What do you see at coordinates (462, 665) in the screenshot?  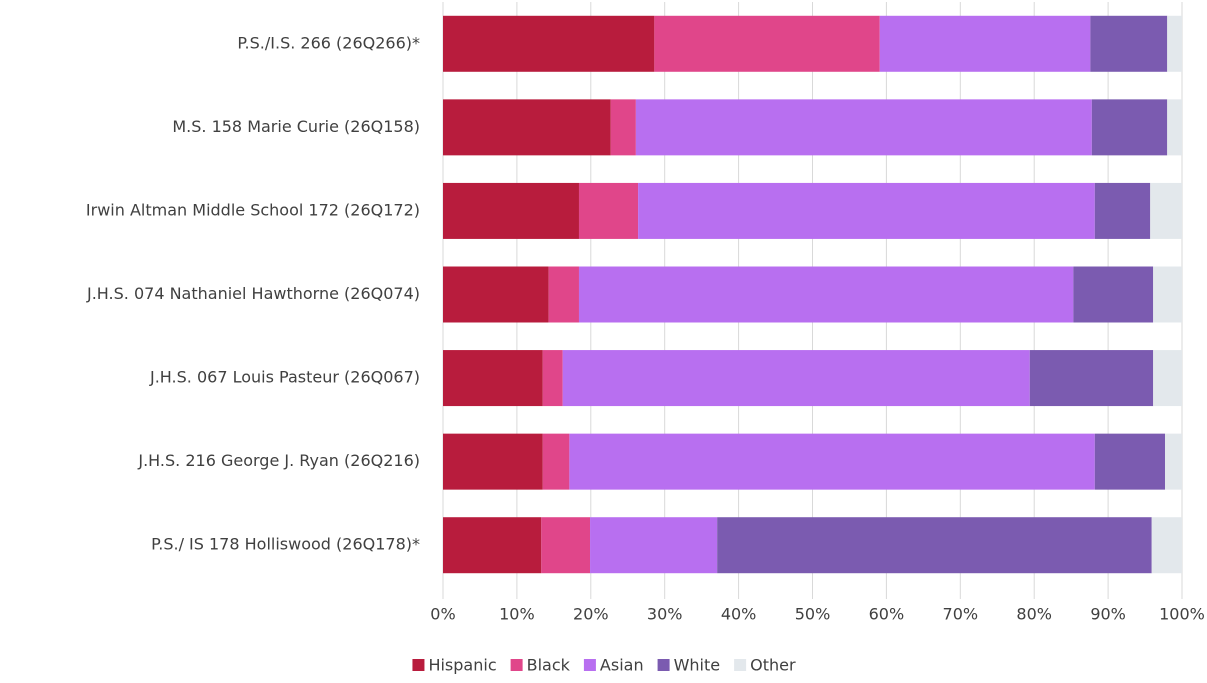 I see `legend-label: Hispanic` at bounding box center [462, 665].